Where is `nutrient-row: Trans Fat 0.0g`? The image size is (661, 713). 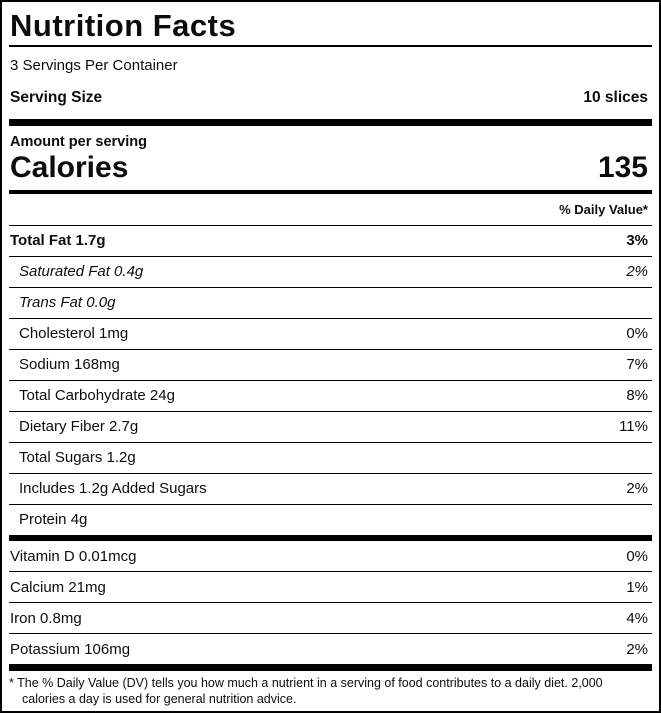
nutrient-row: Trans Fat 0.0g is located at coordinates (330, 302).